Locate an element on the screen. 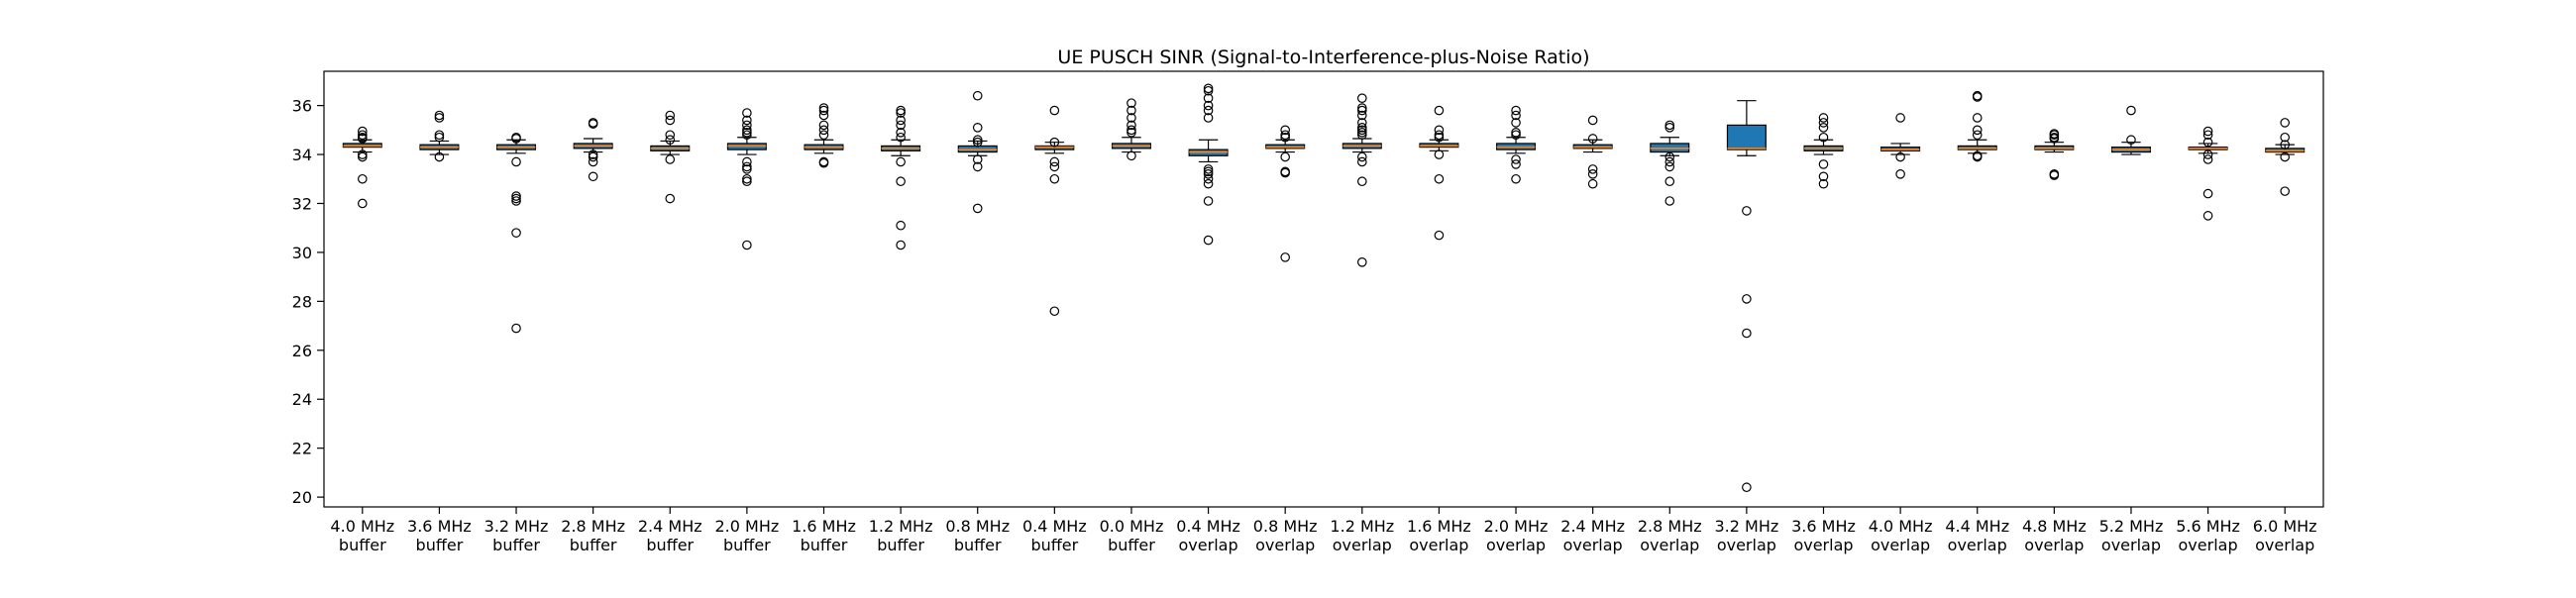 The image size is (2576, 598). y-tick-label: 30 is located at coordinates (302, 253).